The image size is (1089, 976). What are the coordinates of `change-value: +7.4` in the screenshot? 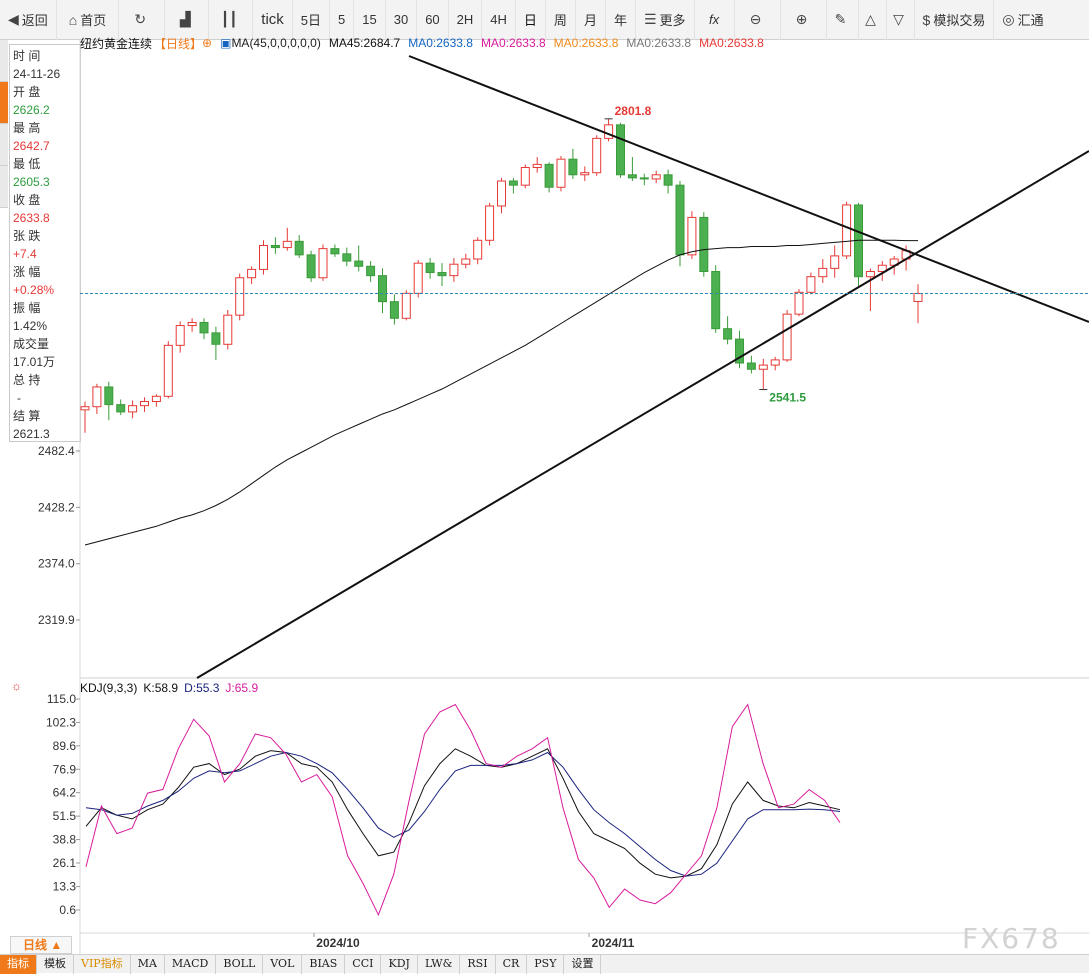 It's located at (25, 254).